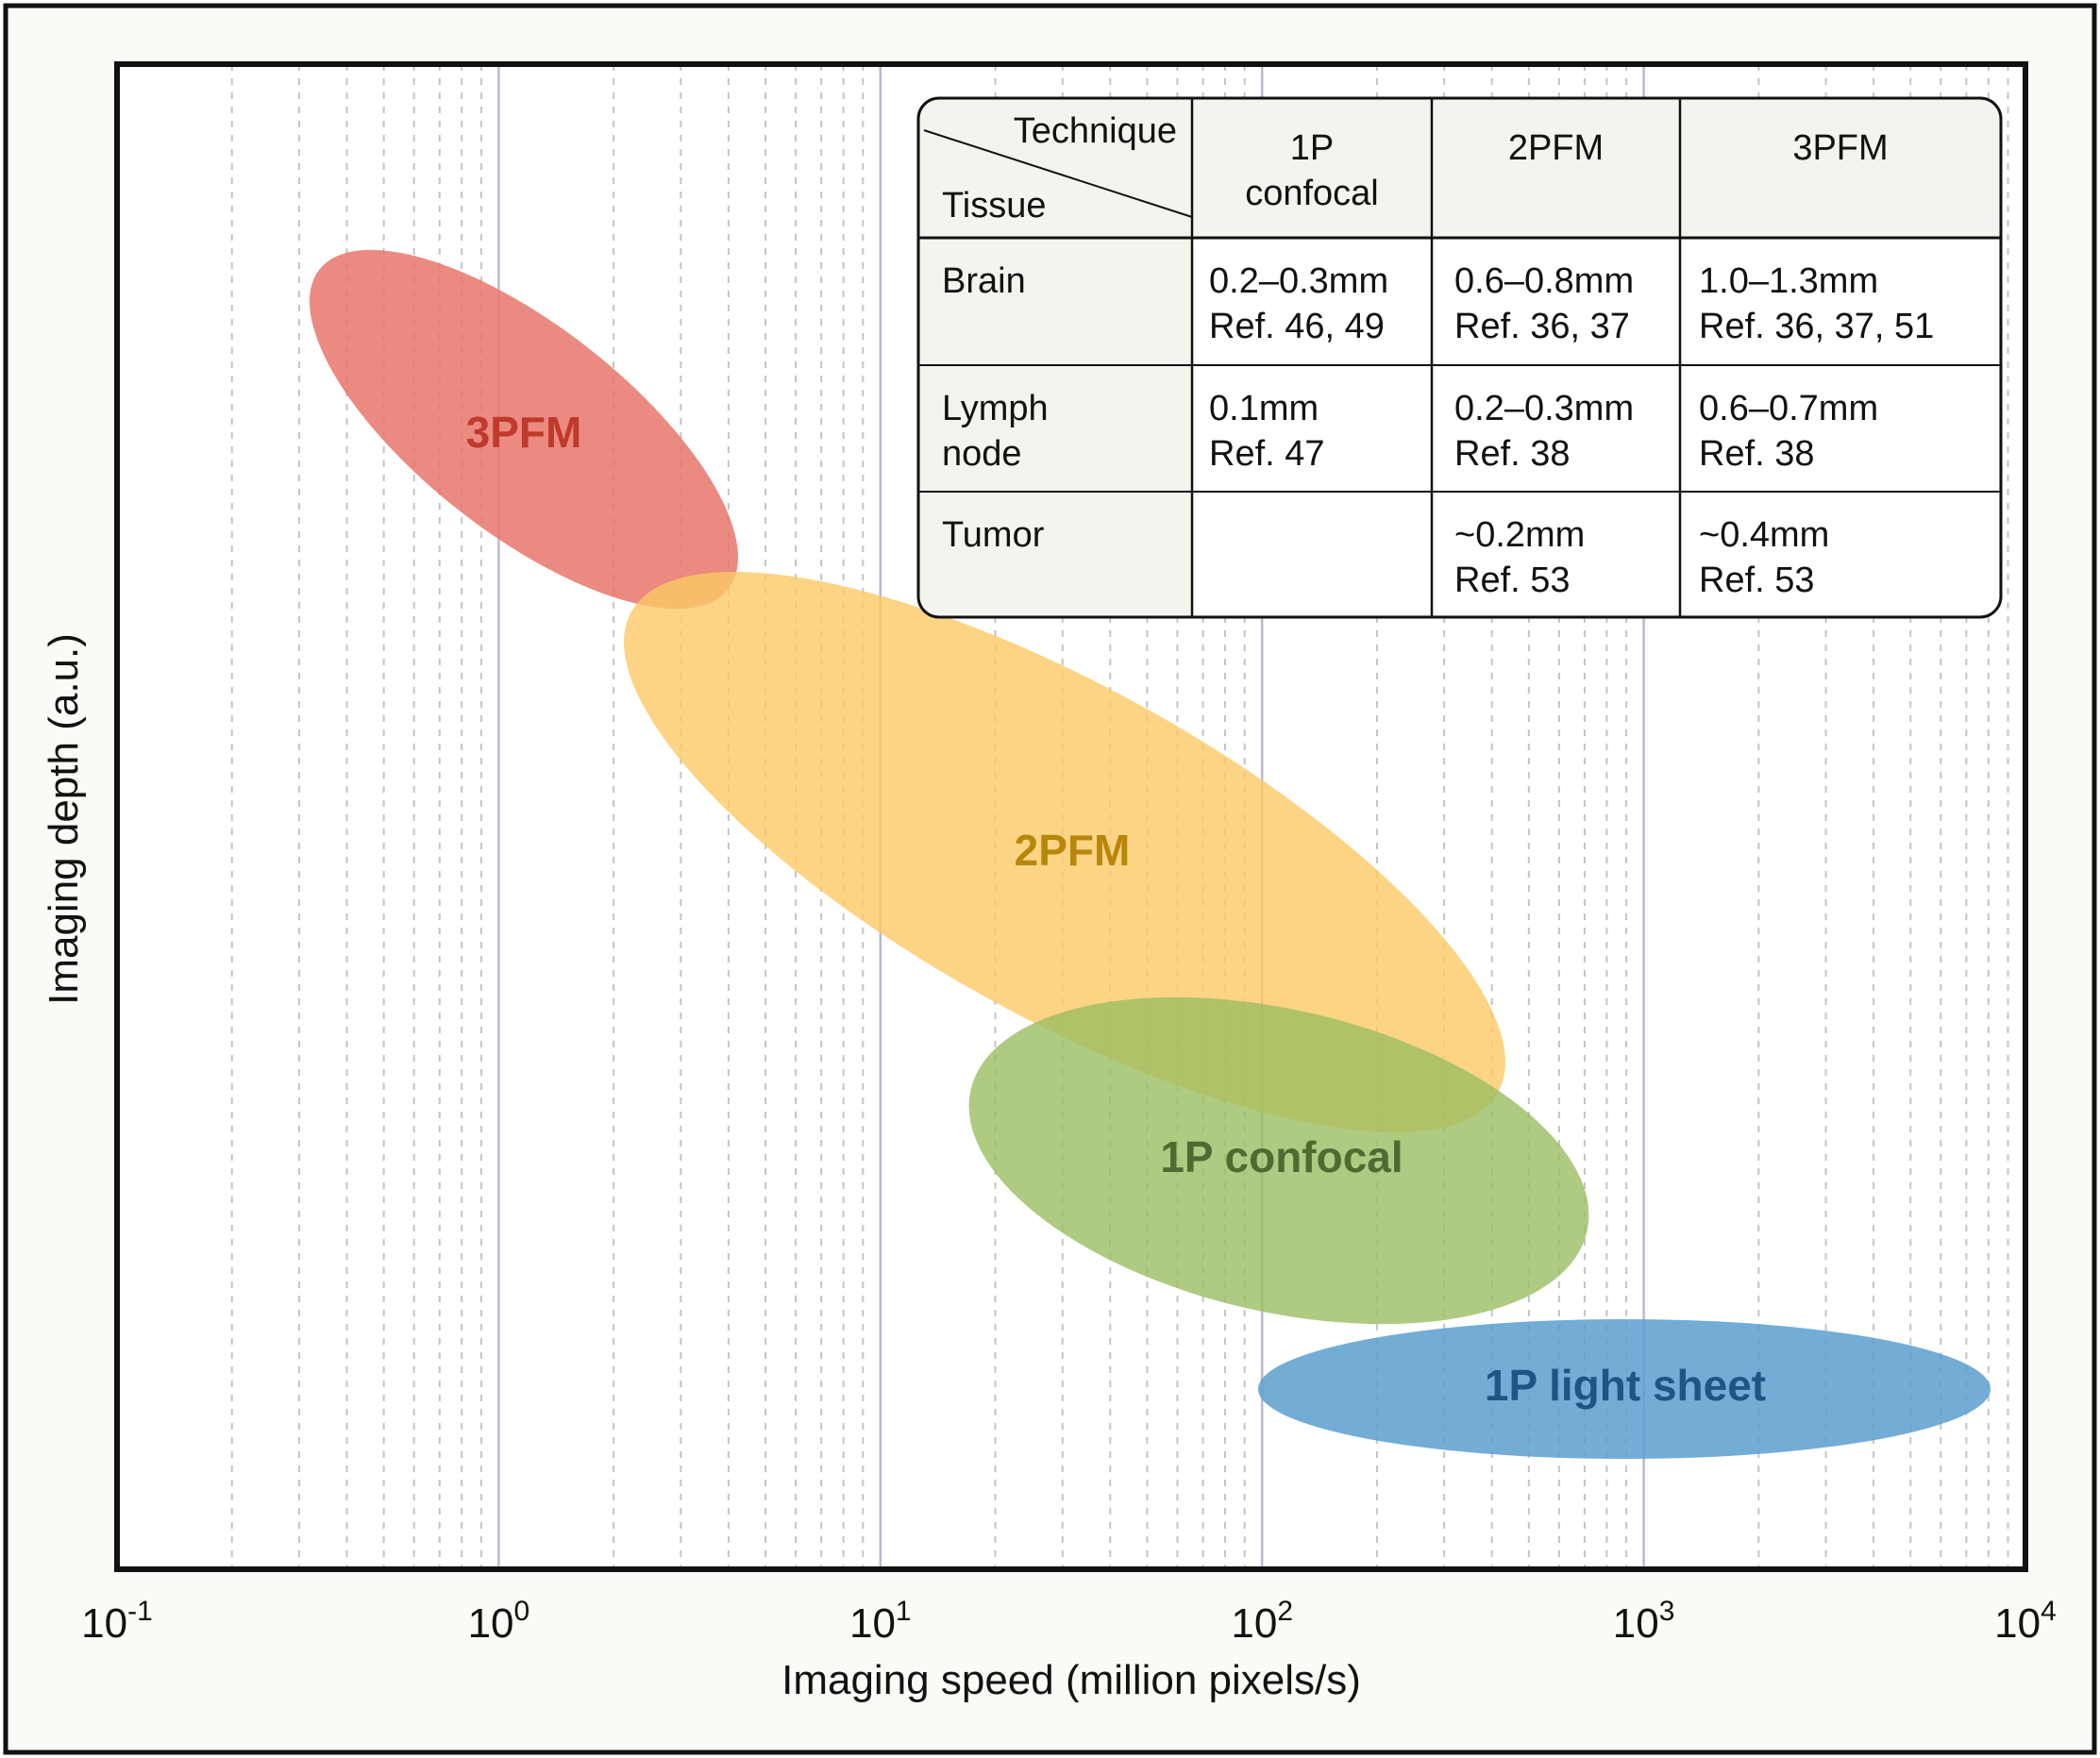  I want to click on table-row-label: Lymph, so click(995, 408).